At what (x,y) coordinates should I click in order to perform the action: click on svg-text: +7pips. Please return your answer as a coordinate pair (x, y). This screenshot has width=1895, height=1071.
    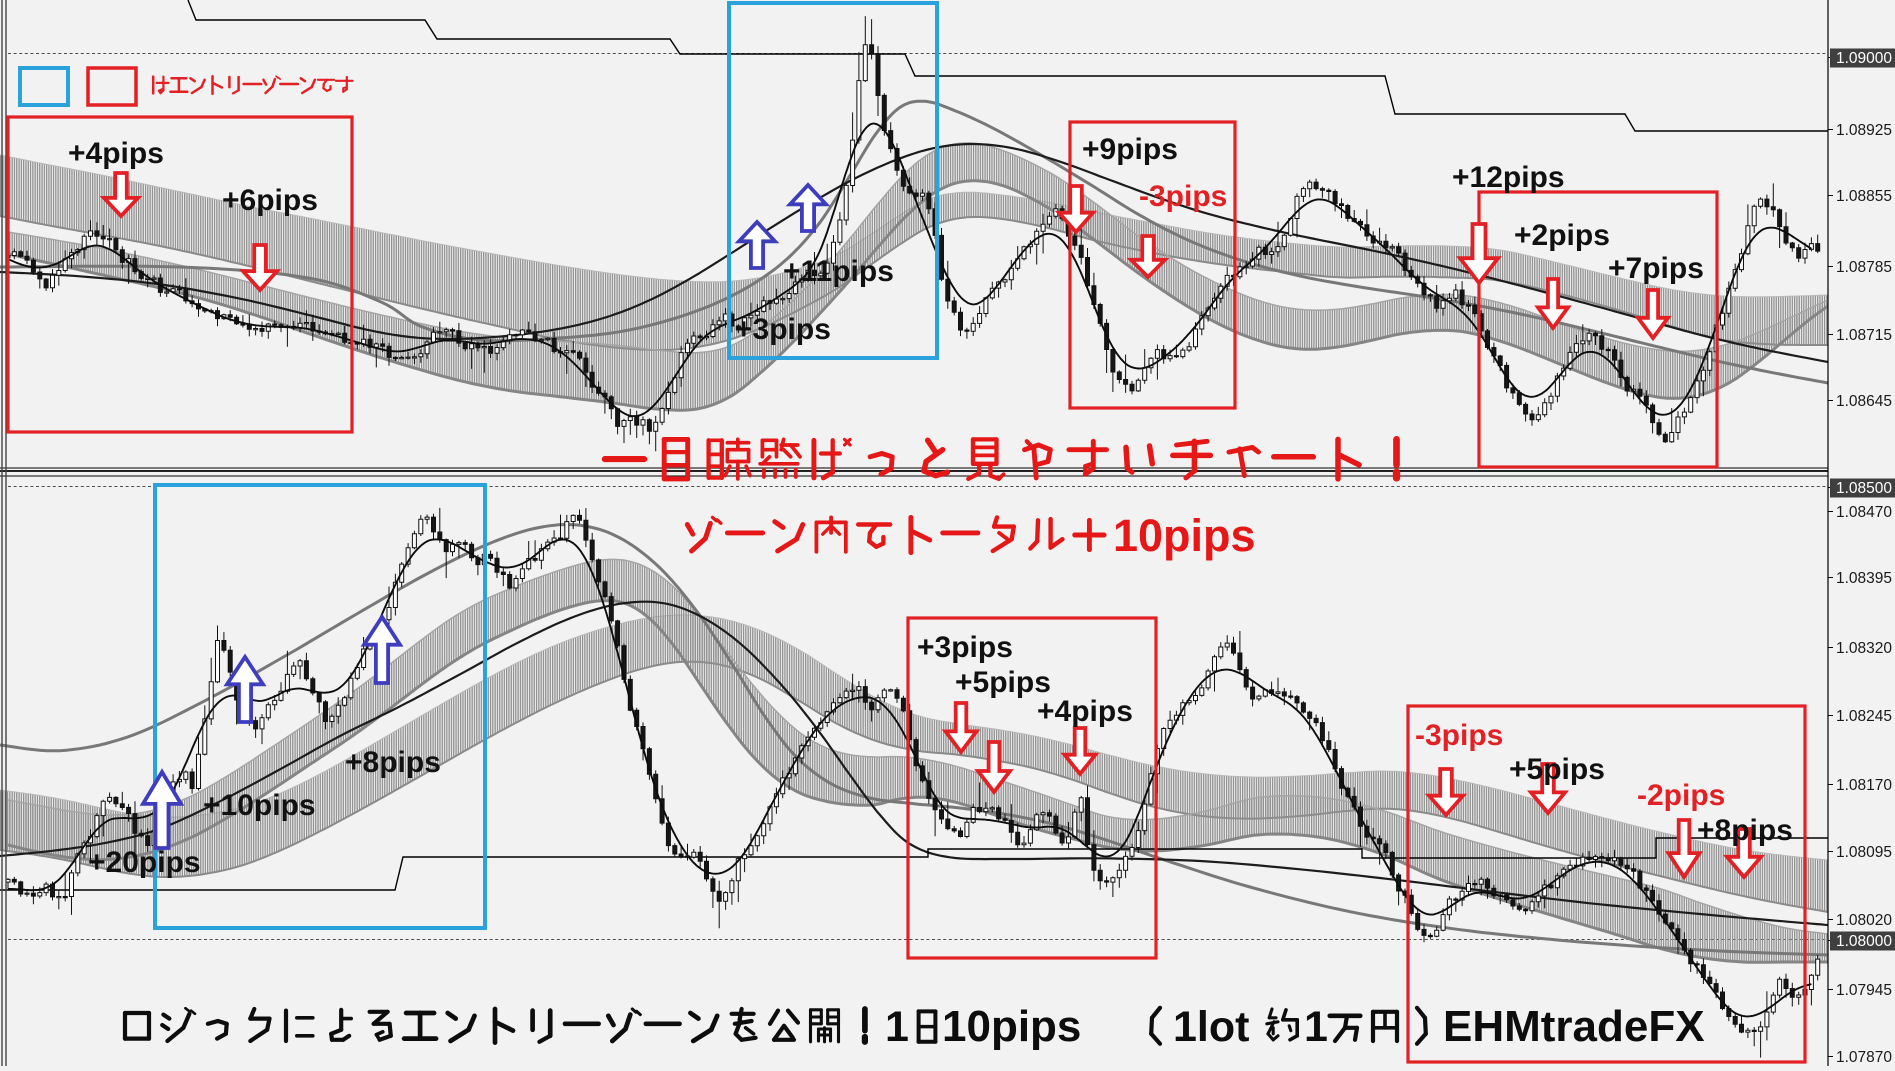
    Looking at the image, I should click on (1656, 268).